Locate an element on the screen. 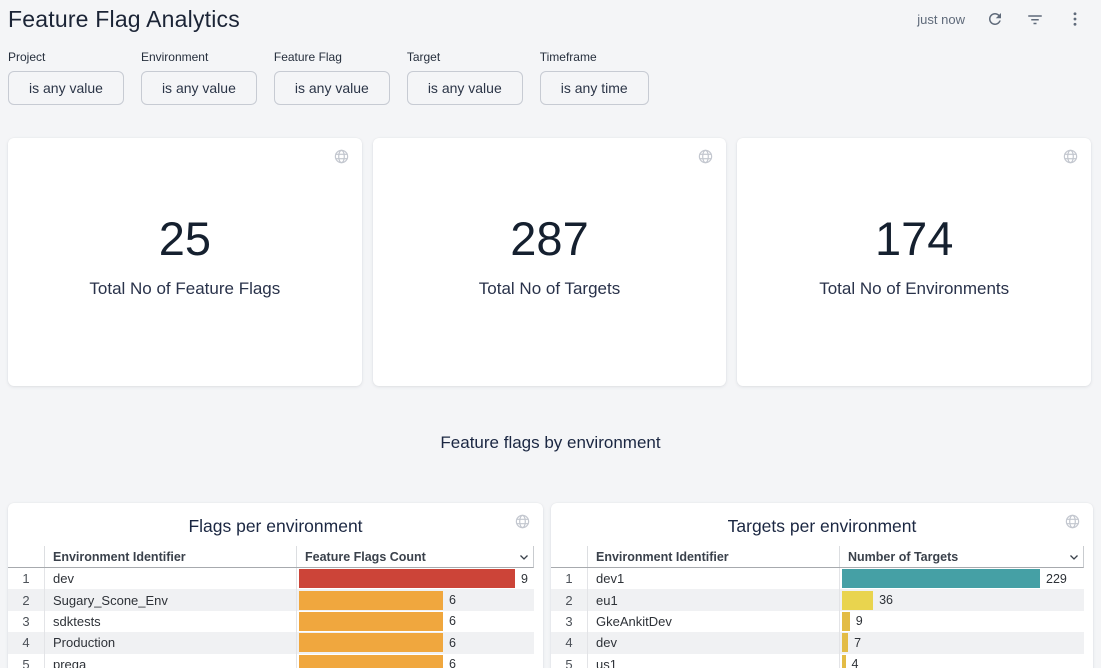 The height and width of the screenshot is (668, 1101). table-header-row: Environment Identifier Number of Targets is located at coordinates (817, 557).